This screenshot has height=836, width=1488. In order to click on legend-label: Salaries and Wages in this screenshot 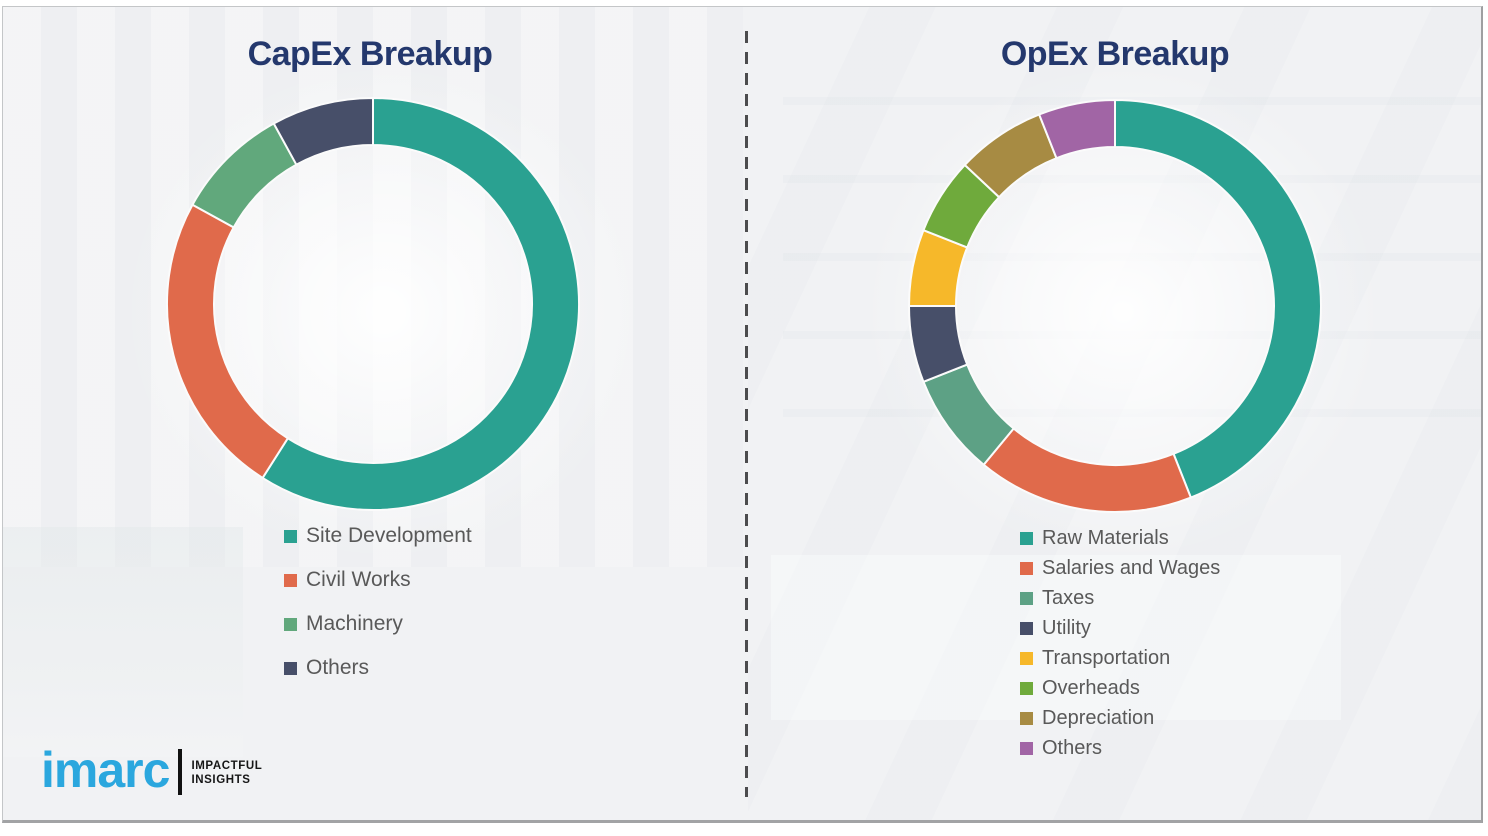, I will do `click(1131, 567)`.